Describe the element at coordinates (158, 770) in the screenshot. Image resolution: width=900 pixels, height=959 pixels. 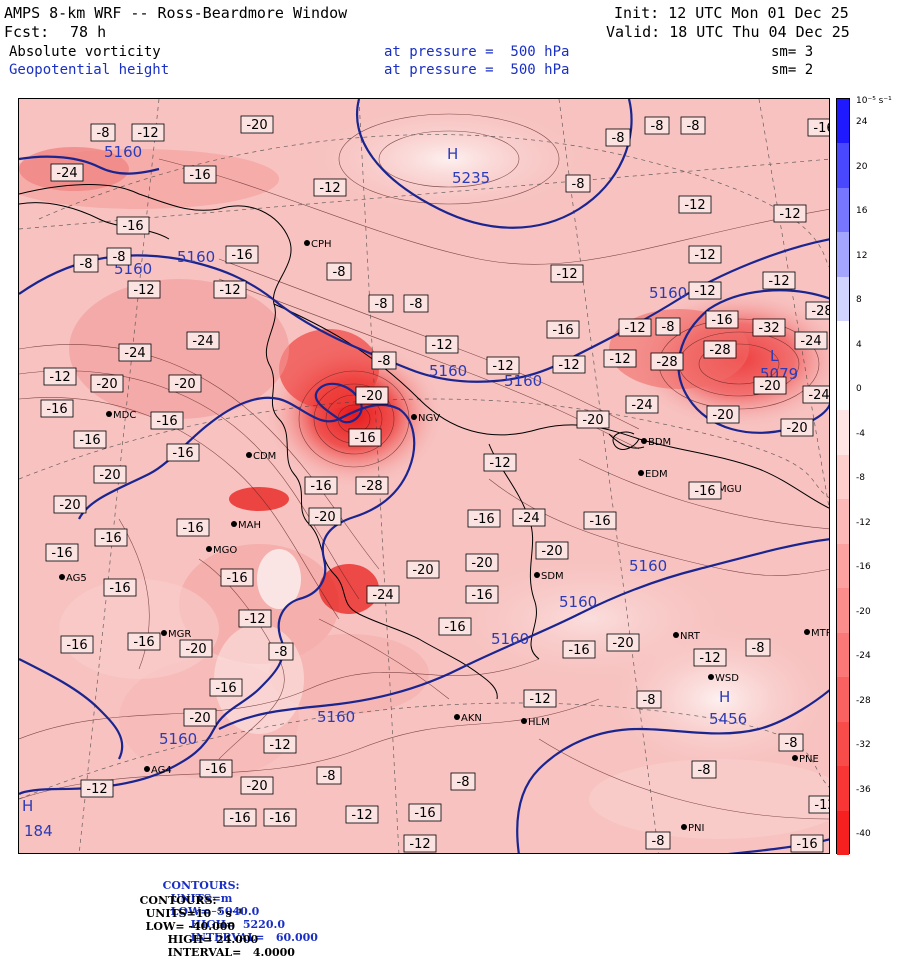
I see `station-marker: AG4` at that location.